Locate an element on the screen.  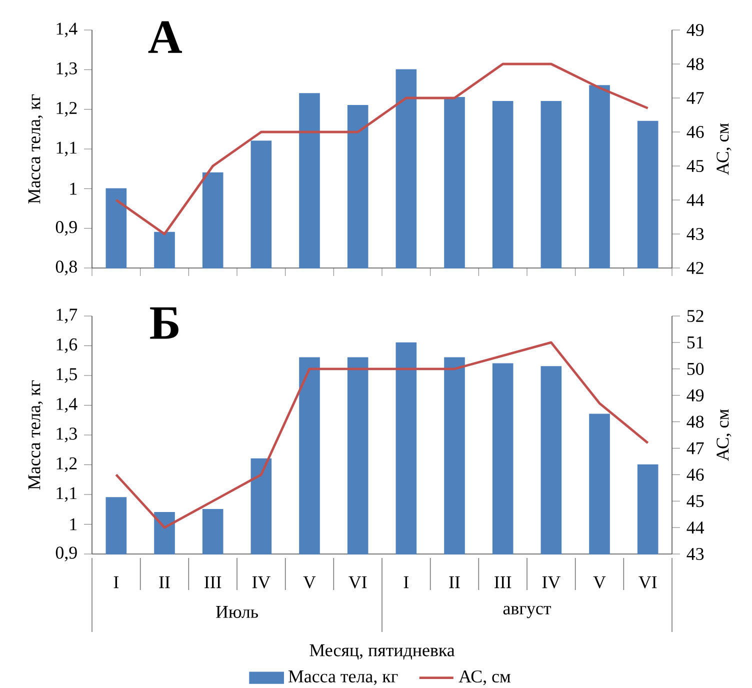
y2-tick-label: 50 is located at coordinates (695, 368).